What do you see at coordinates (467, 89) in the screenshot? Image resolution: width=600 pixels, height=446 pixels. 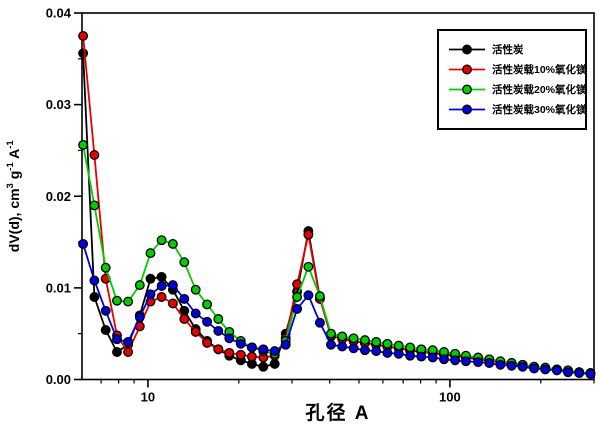 I see `legend-marker-green-icon` at bounding box center [467, 89].